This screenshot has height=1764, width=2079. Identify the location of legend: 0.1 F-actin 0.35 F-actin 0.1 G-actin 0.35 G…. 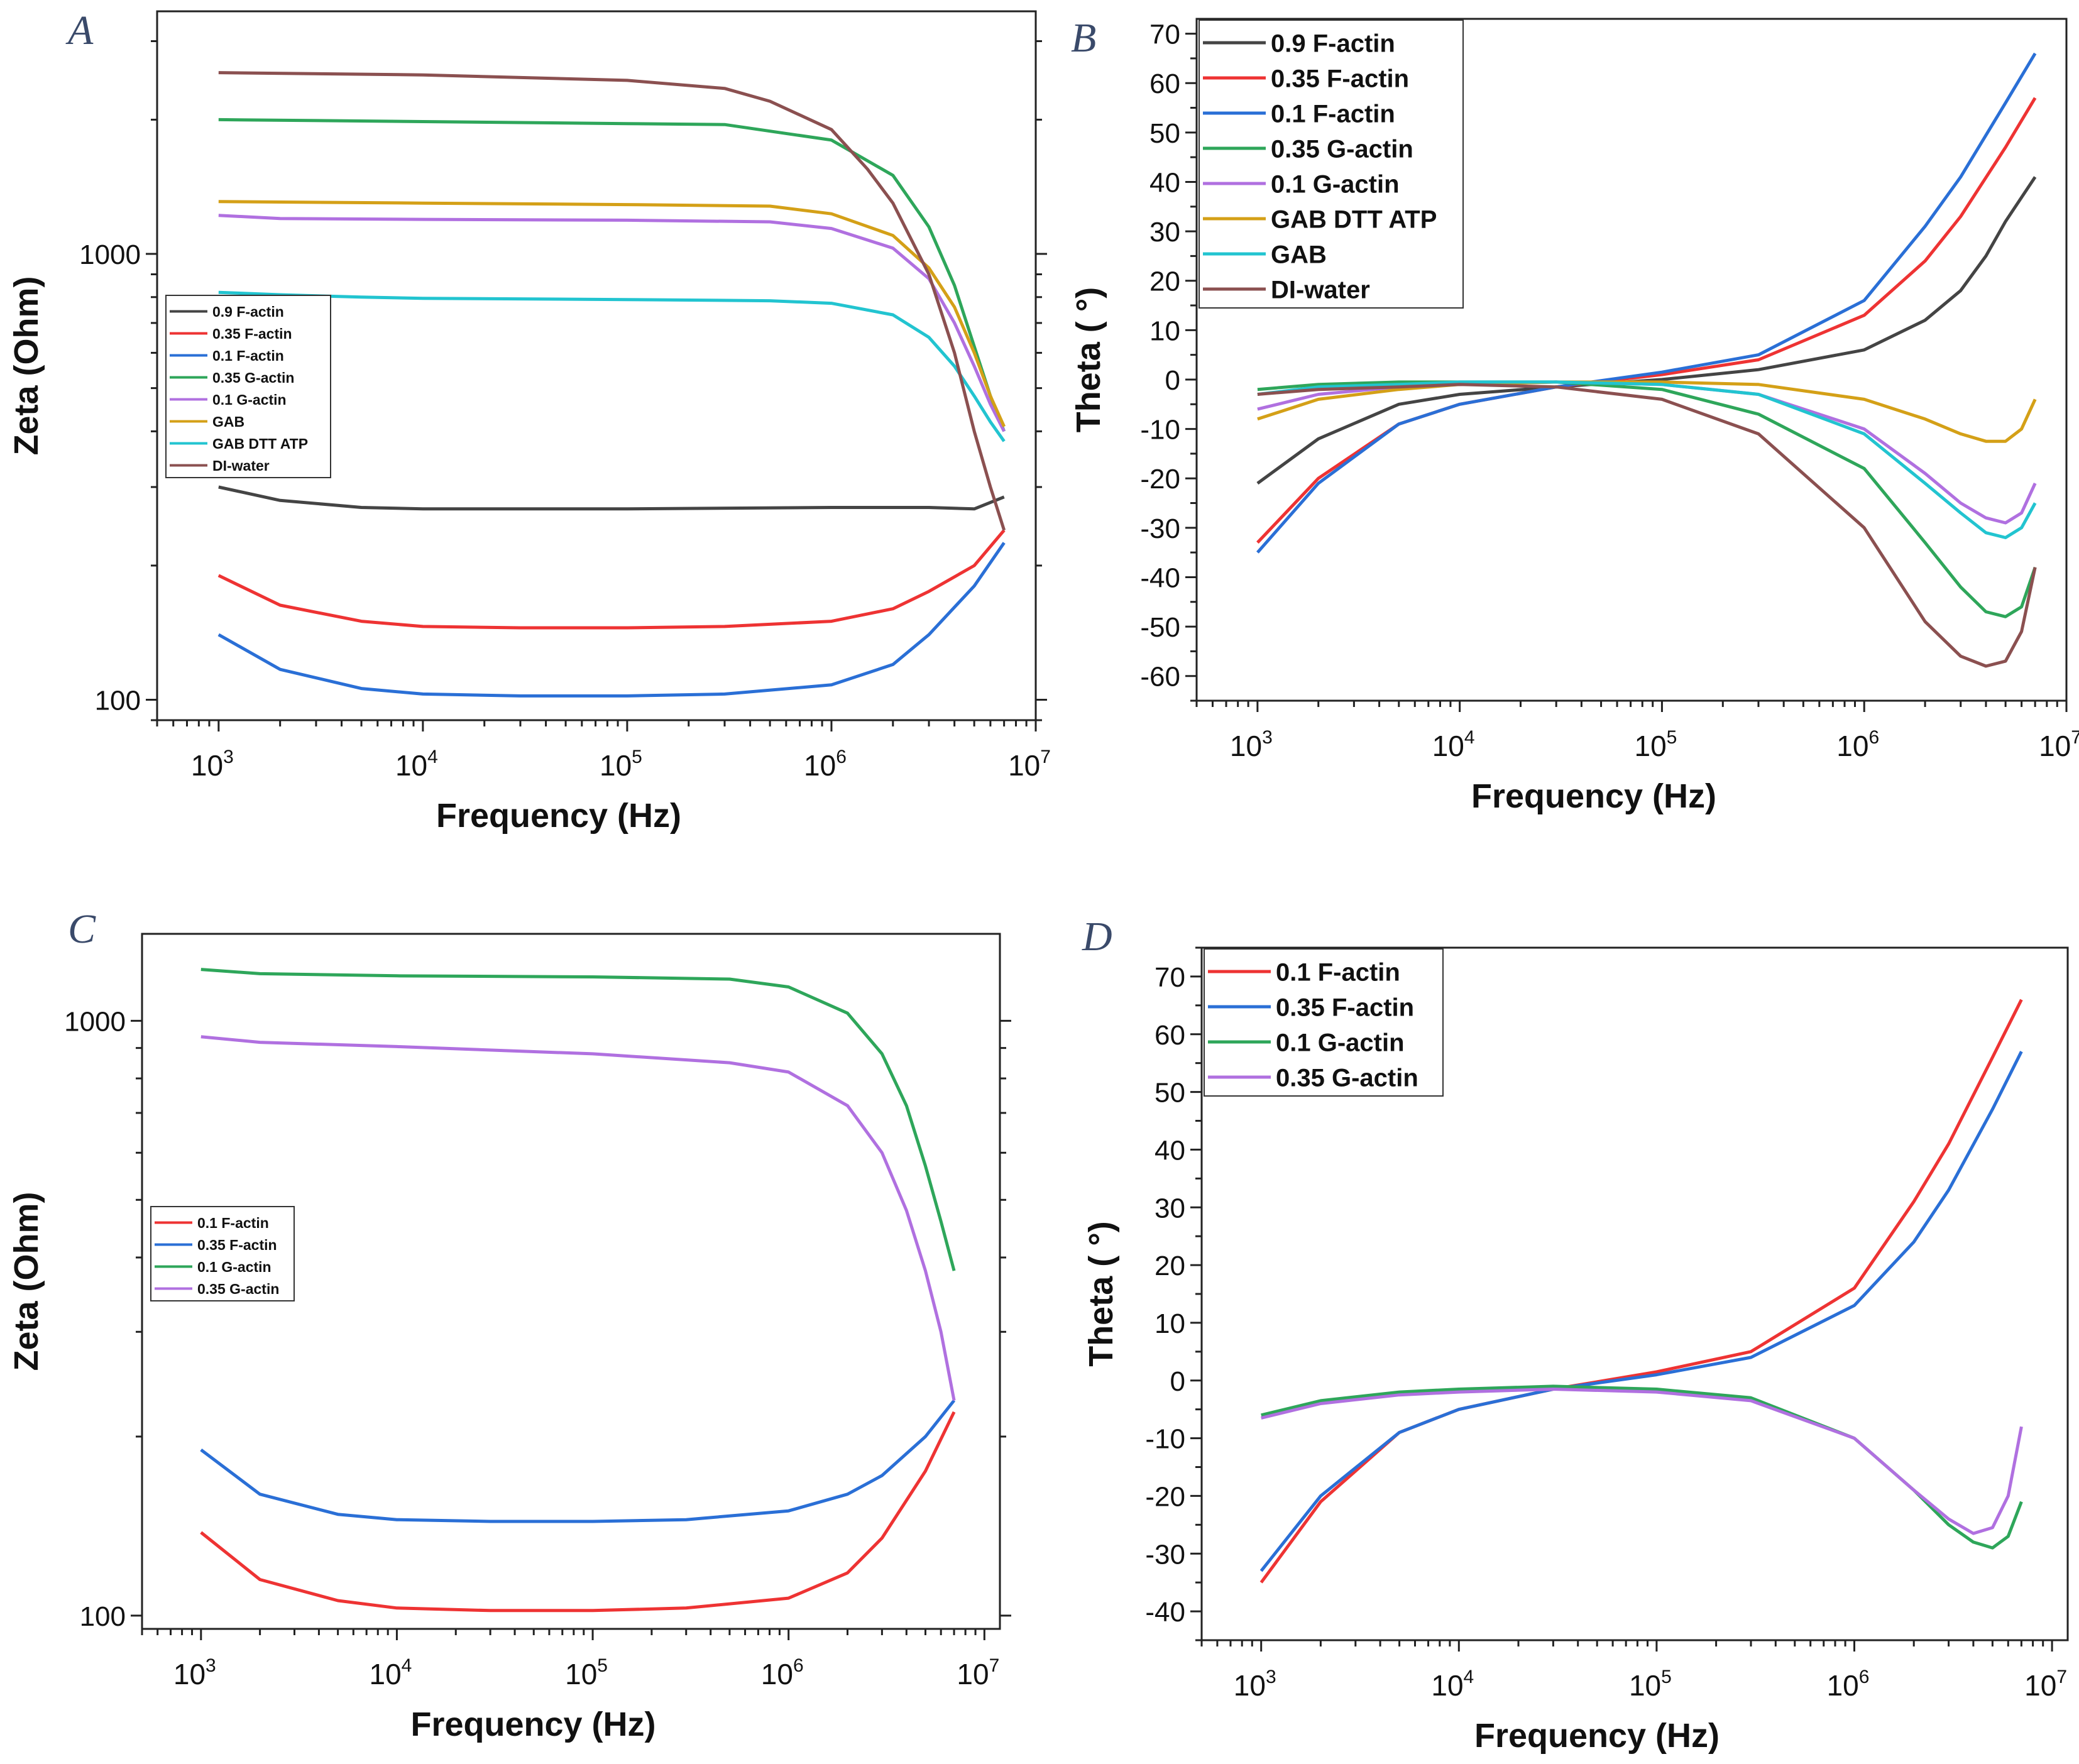
(1324, 1022).